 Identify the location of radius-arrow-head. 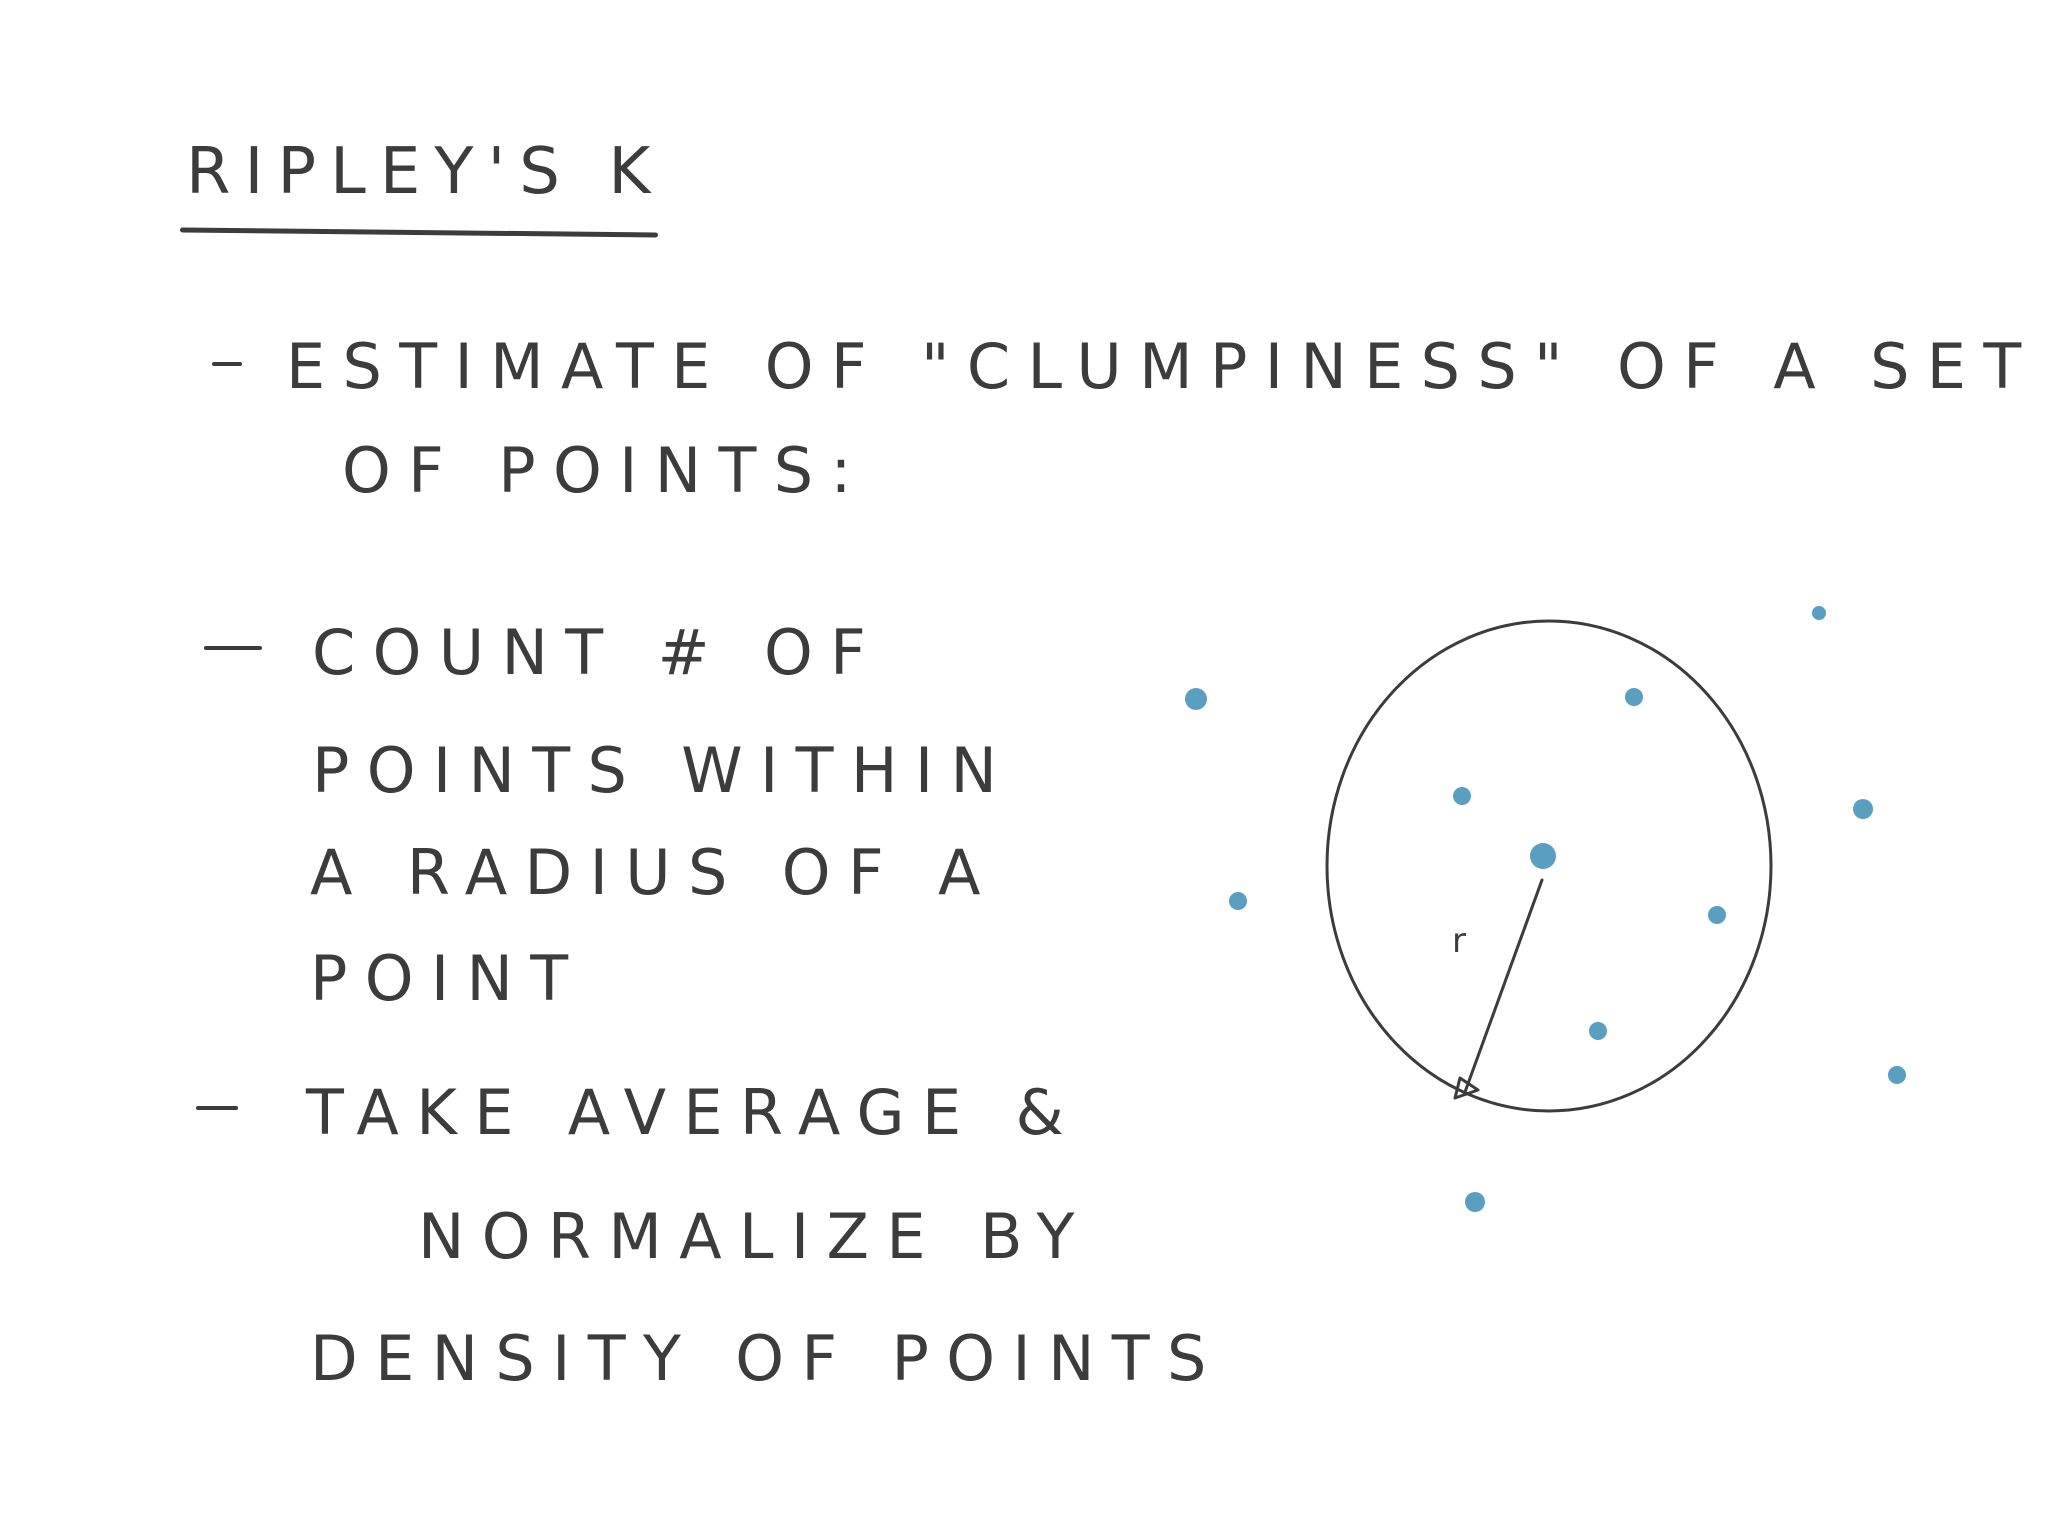
(1466, 1088).